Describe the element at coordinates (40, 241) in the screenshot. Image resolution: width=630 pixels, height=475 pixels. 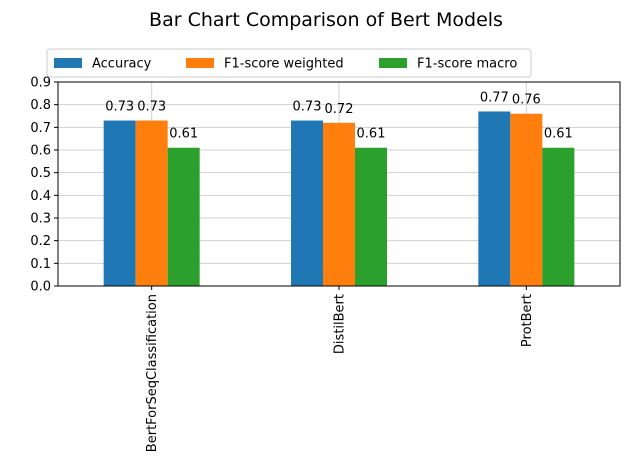
I see `y-tick-label: 0.2` at that location.